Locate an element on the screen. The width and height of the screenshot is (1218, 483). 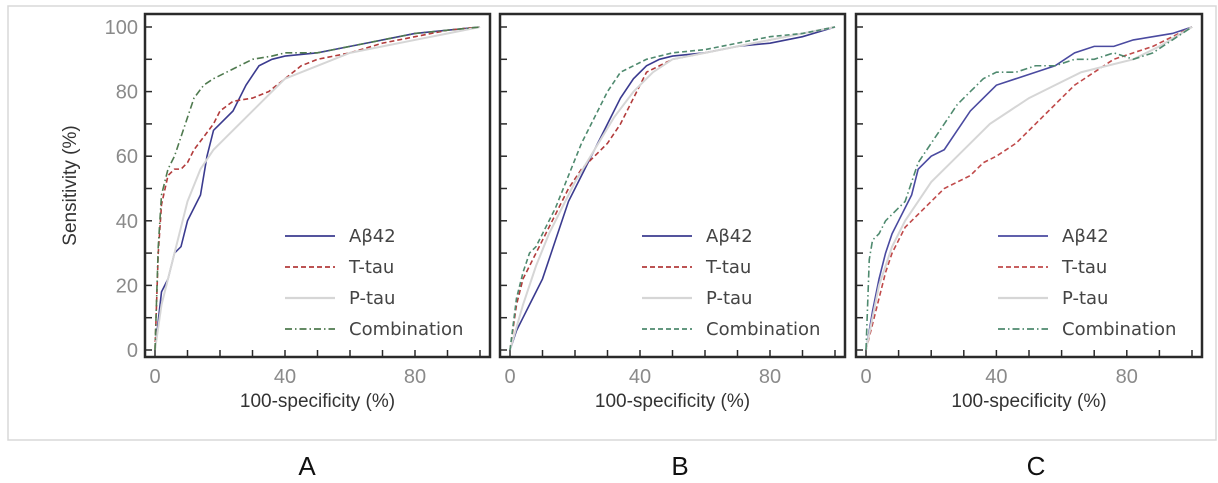
y-tick-label: 100 is located at coordinates (121, 28).